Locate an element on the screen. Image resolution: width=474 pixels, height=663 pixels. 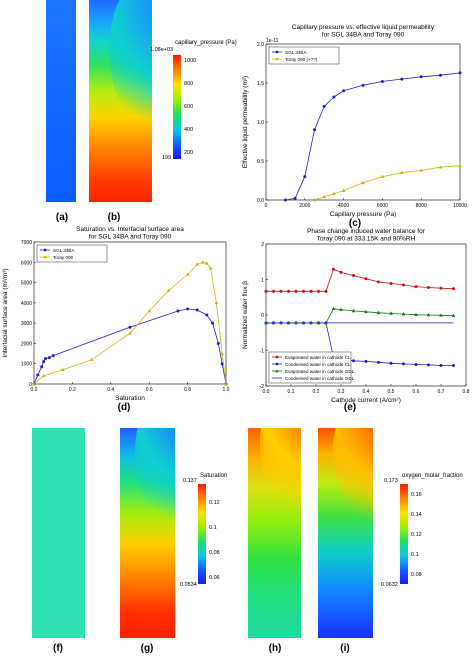
panel-label-b: (b) is located at coordinates (114, 217).